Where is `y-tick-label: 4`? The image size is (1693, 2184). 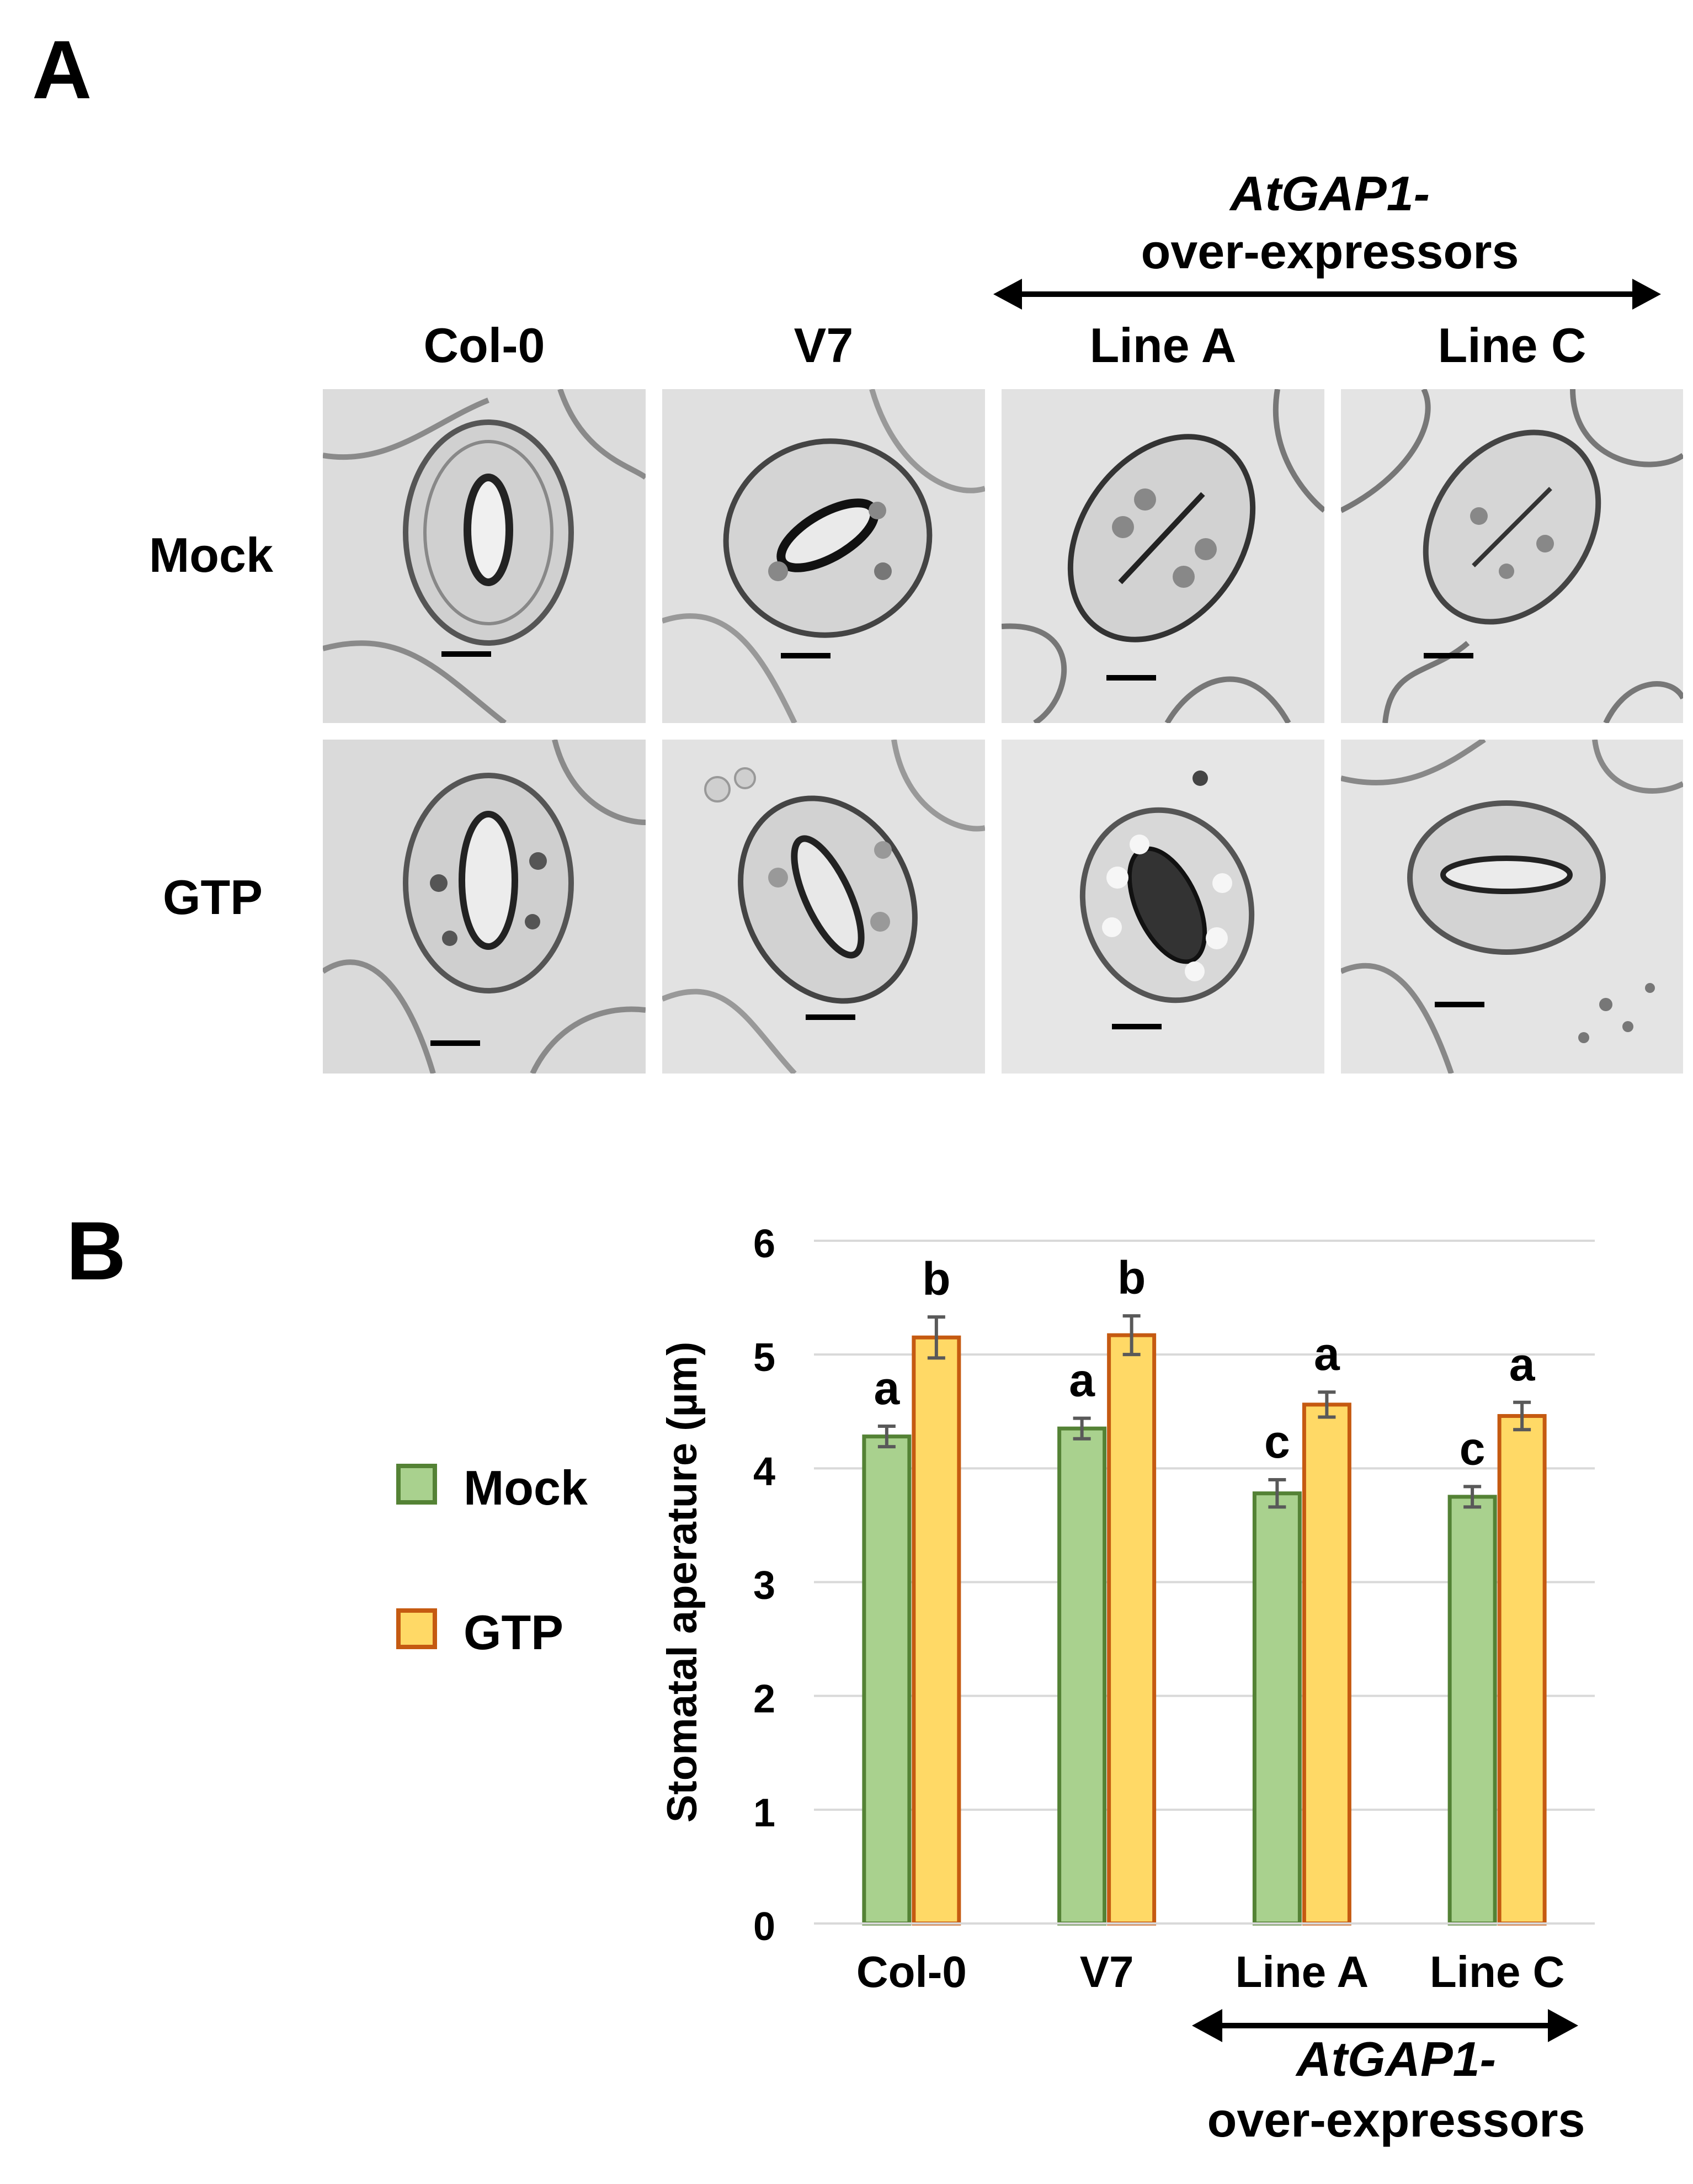
y-tick-label: 4 is located at coordinates (764, 1472).